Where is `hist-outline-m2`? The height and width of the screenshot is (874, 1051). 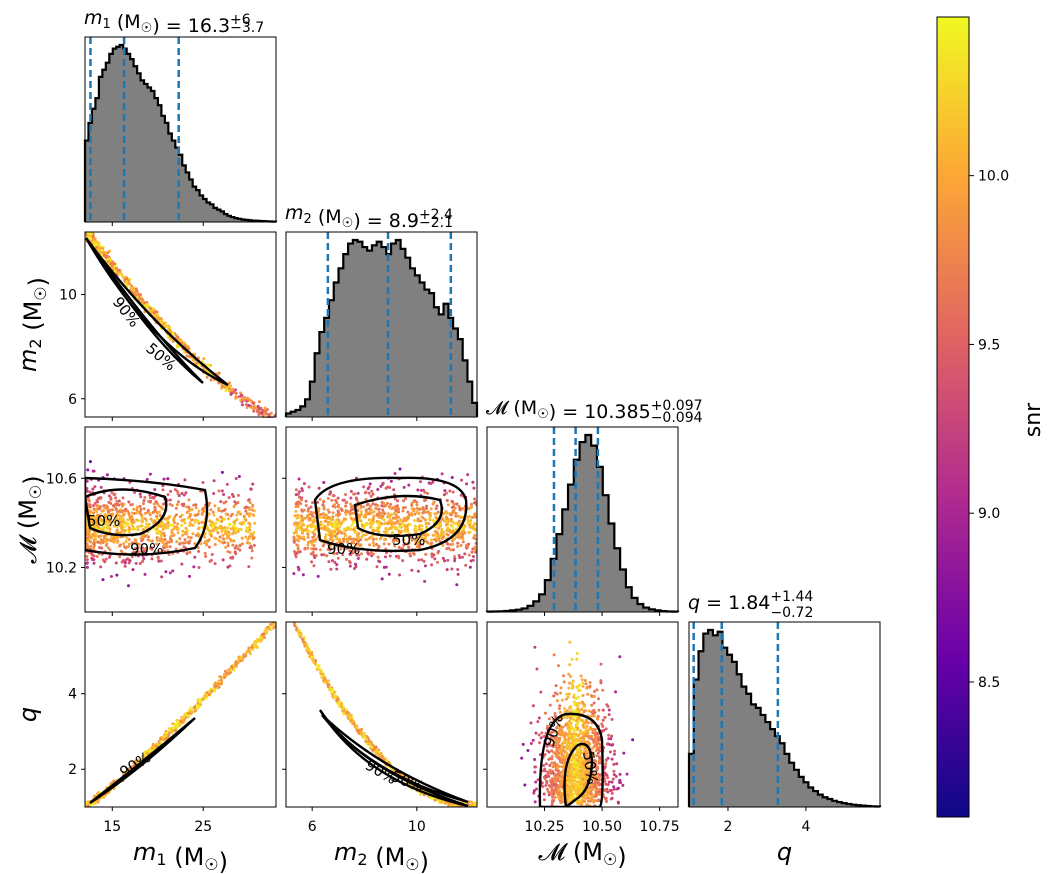
hist-outline-m2 is located at coordinates (381, 327).